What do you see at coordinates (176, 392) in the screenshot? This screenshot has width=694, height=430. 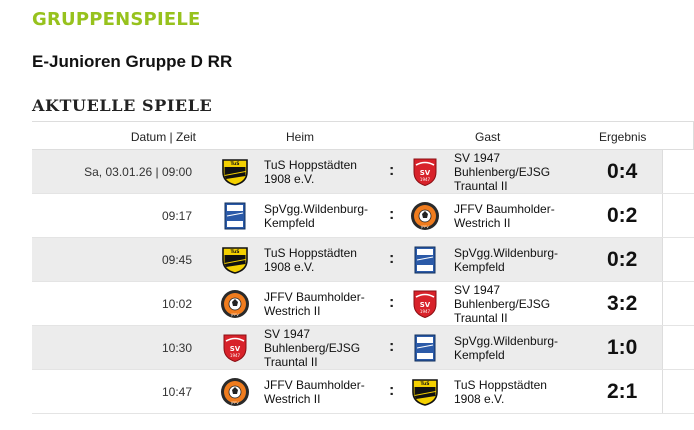 I see `match-time: 10:47` at bounding box center [176, 392].